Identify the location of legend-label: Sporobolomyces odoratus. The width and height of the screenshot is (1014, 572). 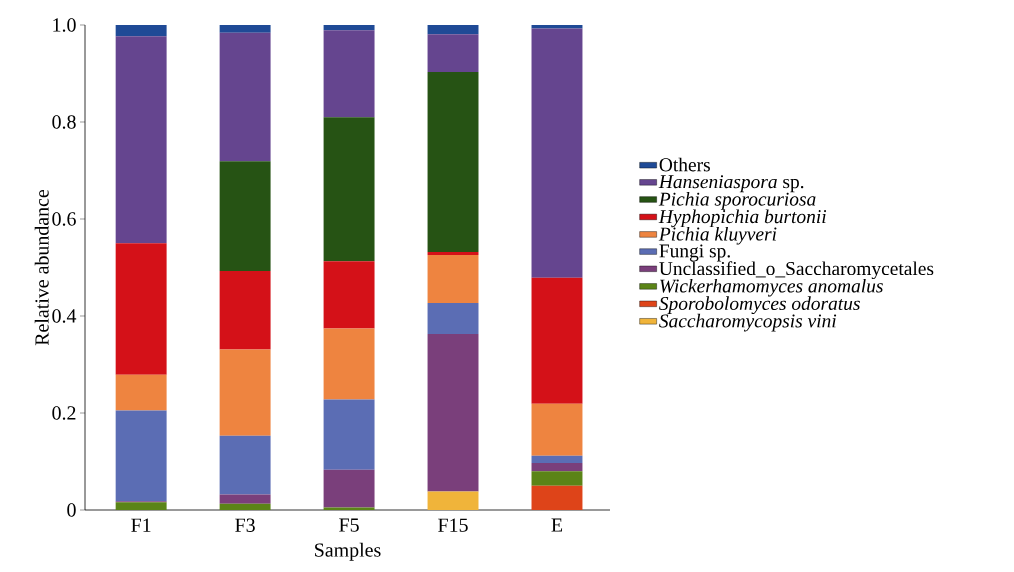
(759, 305).